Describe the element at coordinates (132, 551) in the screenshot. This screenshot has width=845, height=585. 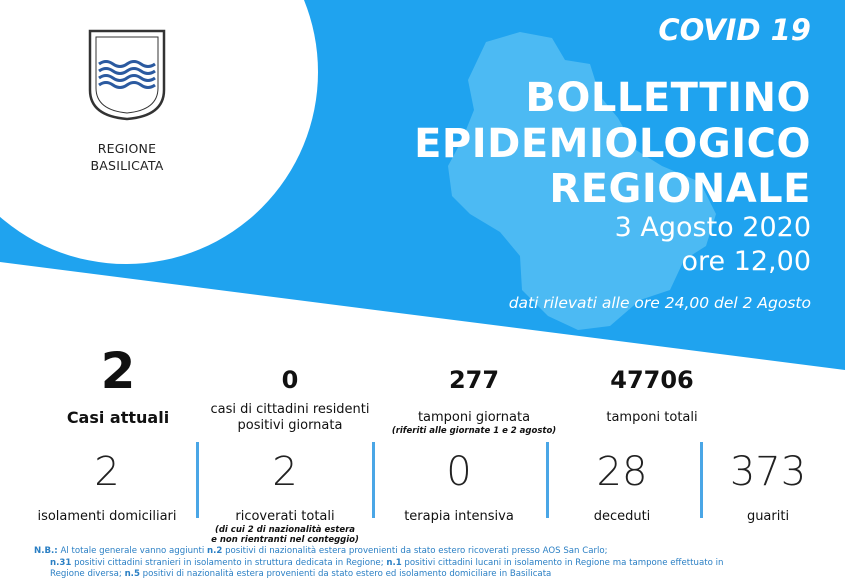
I see `note1-text-a: Al totale generale vanno aggiunti` at that location.